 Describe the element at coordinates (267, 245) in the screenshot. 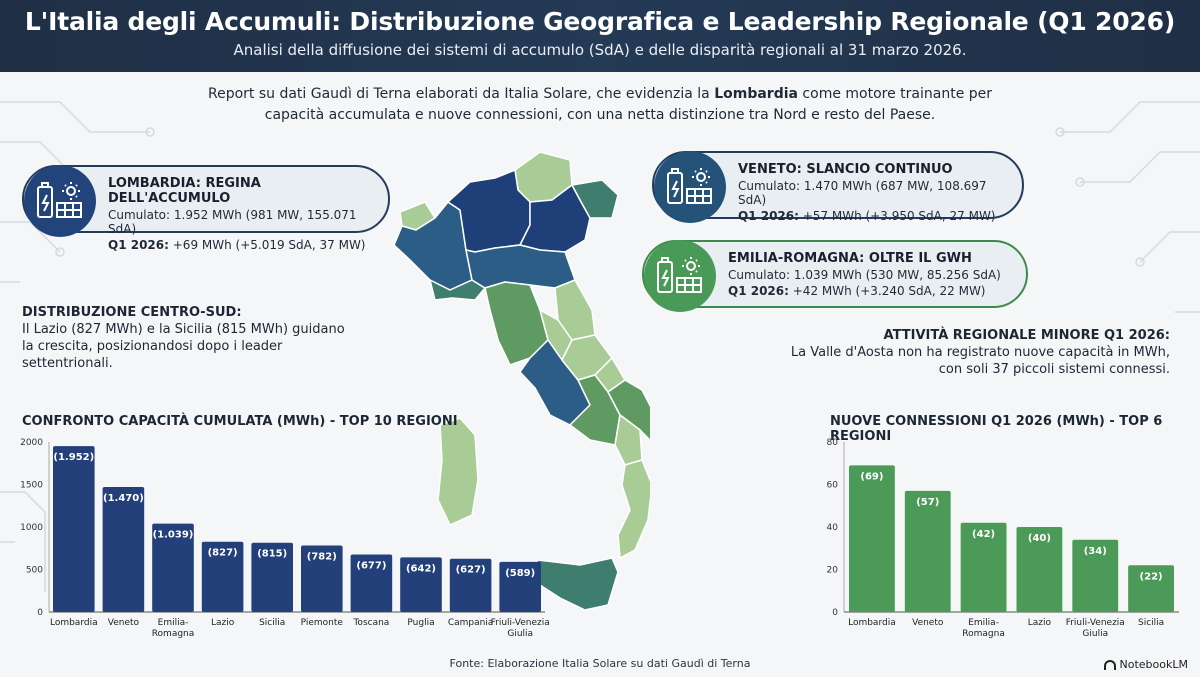

I see `callout-q1-value: +69 MWh (+5.019 SdA, 37 MW)` at that location.